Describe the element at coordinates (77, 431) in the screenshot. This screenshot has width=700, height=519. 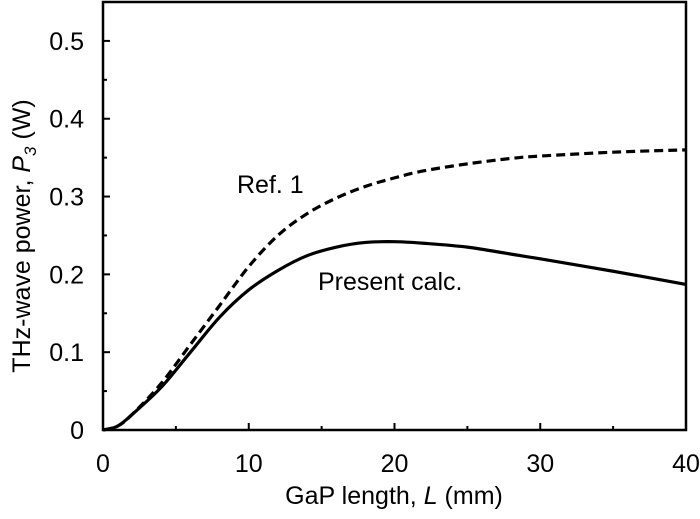
I see `y-tick-label: 0` at that location.